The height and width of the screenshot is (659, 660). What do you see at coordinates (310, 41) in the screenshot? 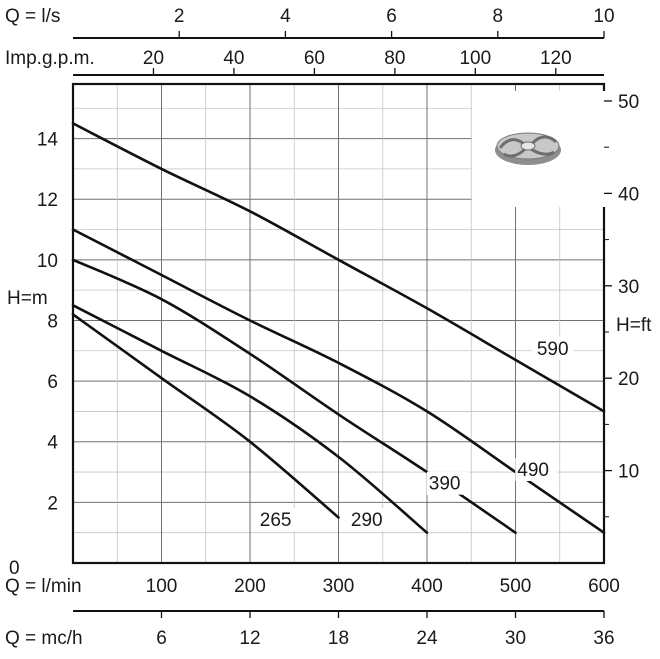
I see `top-axes-layer: Q = l/s 2 4 6 8 10 Imp.g.p.m. 20 40 60 80 100 120` at bounding box center [310, 41].